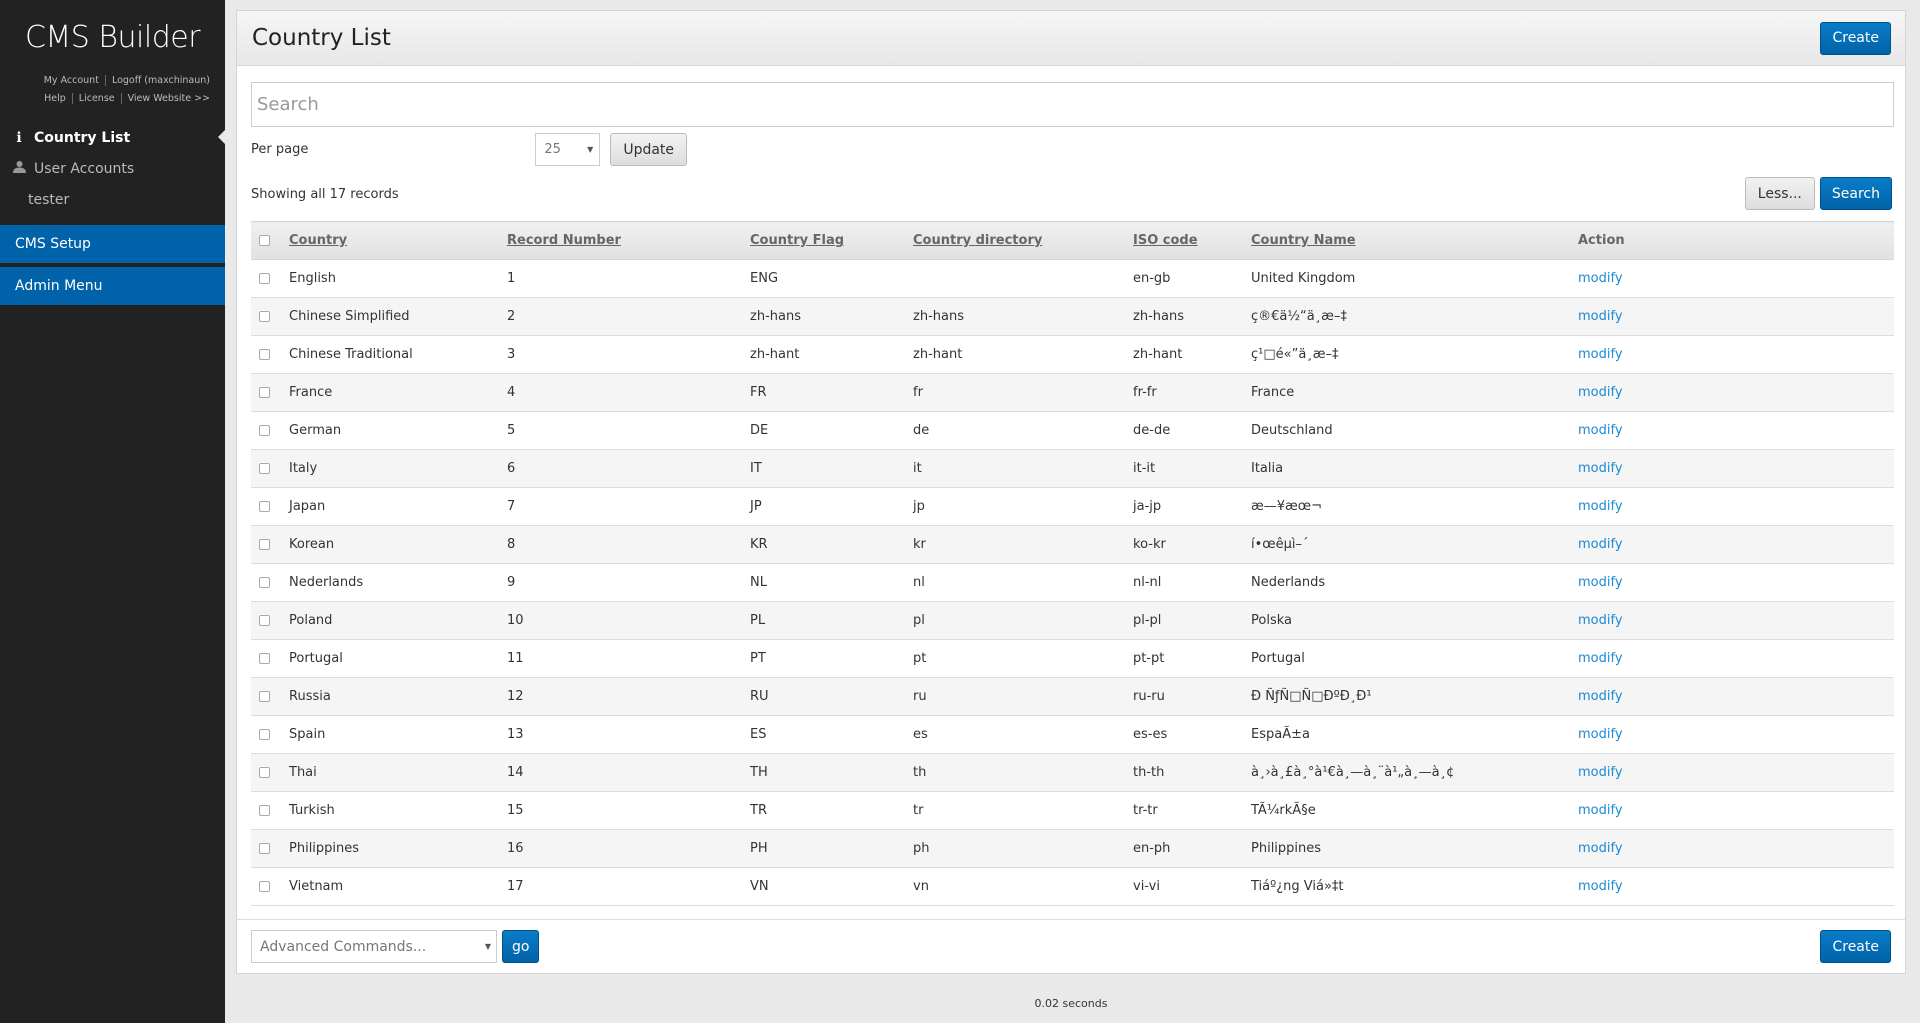  I want to click on sidebar-item-user-accounts: User Accounts, so click(112, 168).